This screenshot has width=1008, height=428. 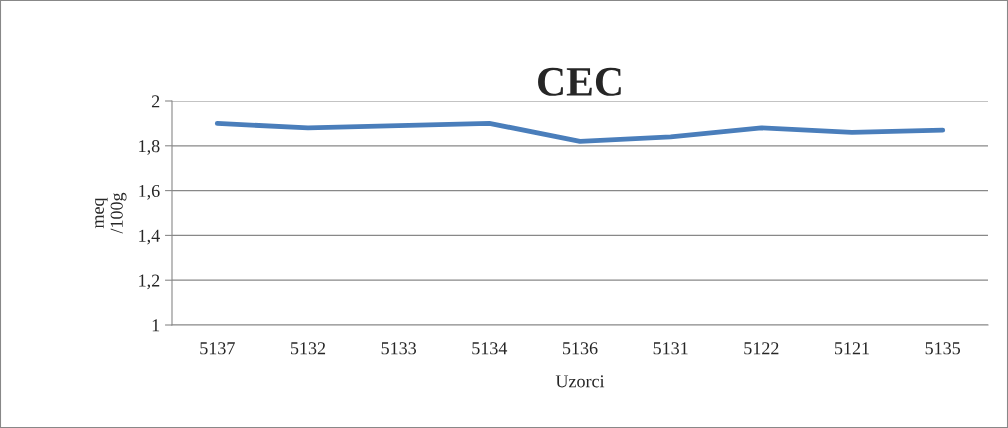 I want to click on x-tick-label: 5132, so click(x=308, y=348).